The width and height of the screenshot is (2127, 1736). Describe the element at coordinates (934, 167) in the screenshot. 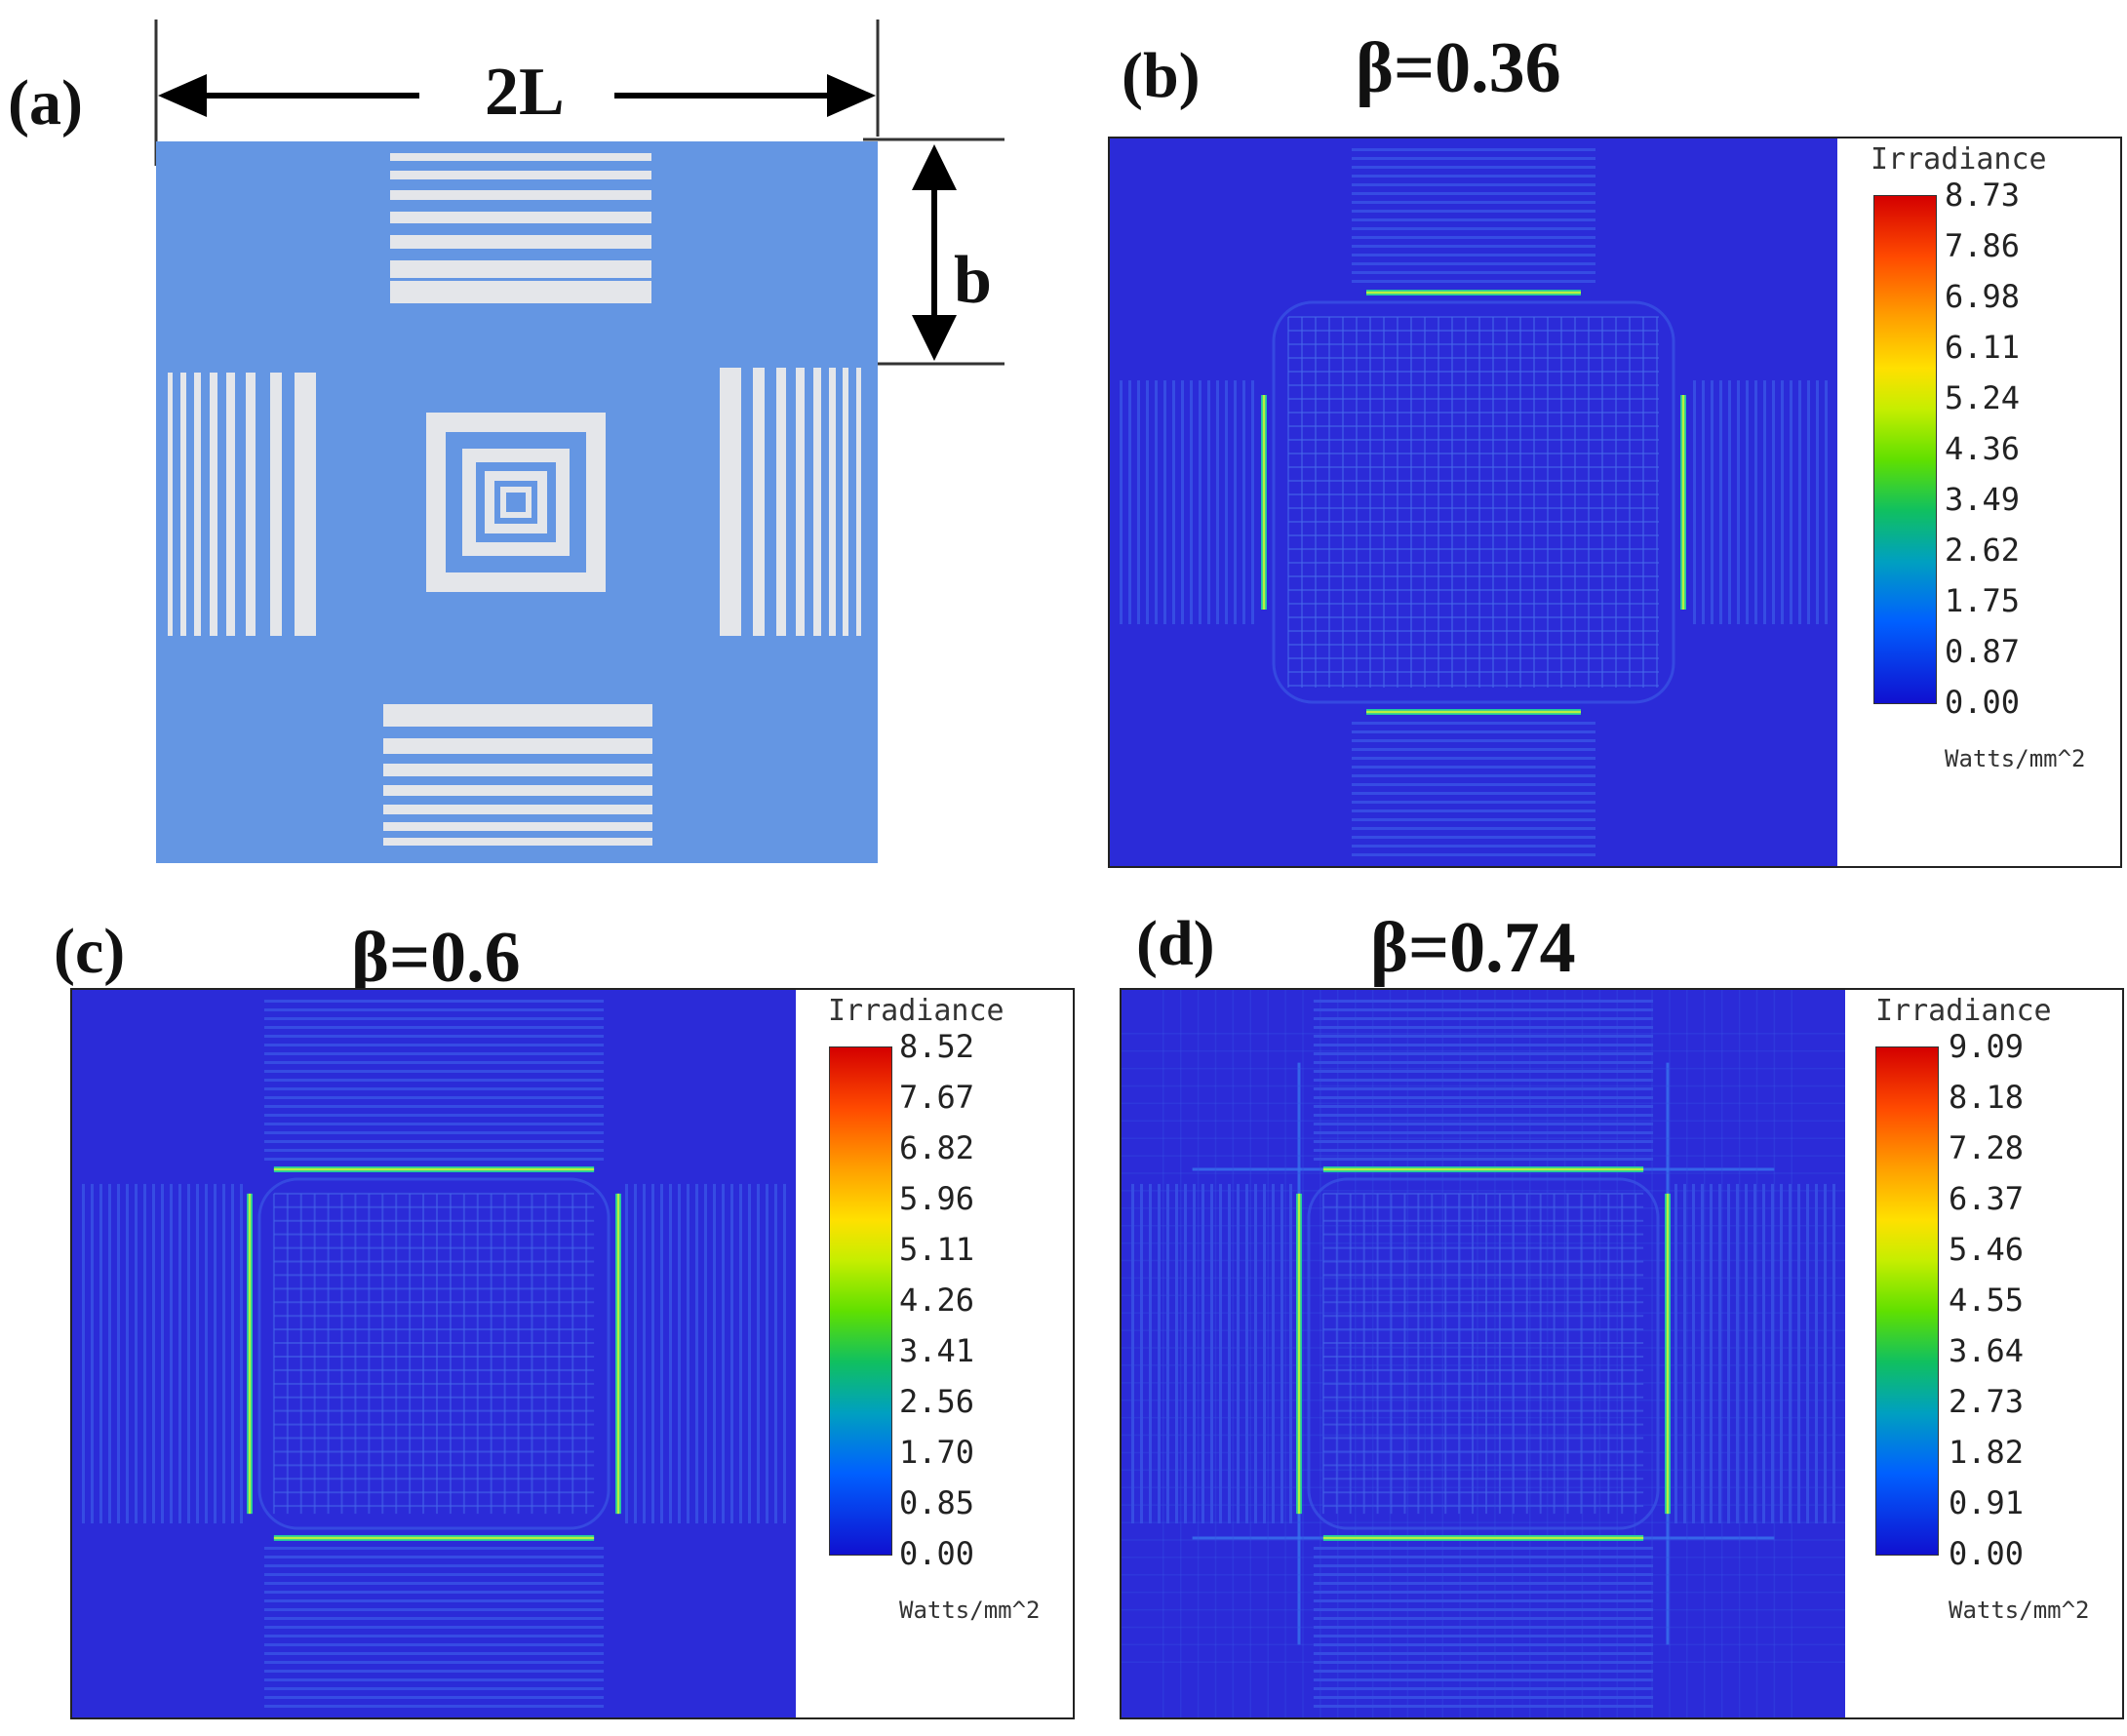

I see `arrow-up-head` at that location.